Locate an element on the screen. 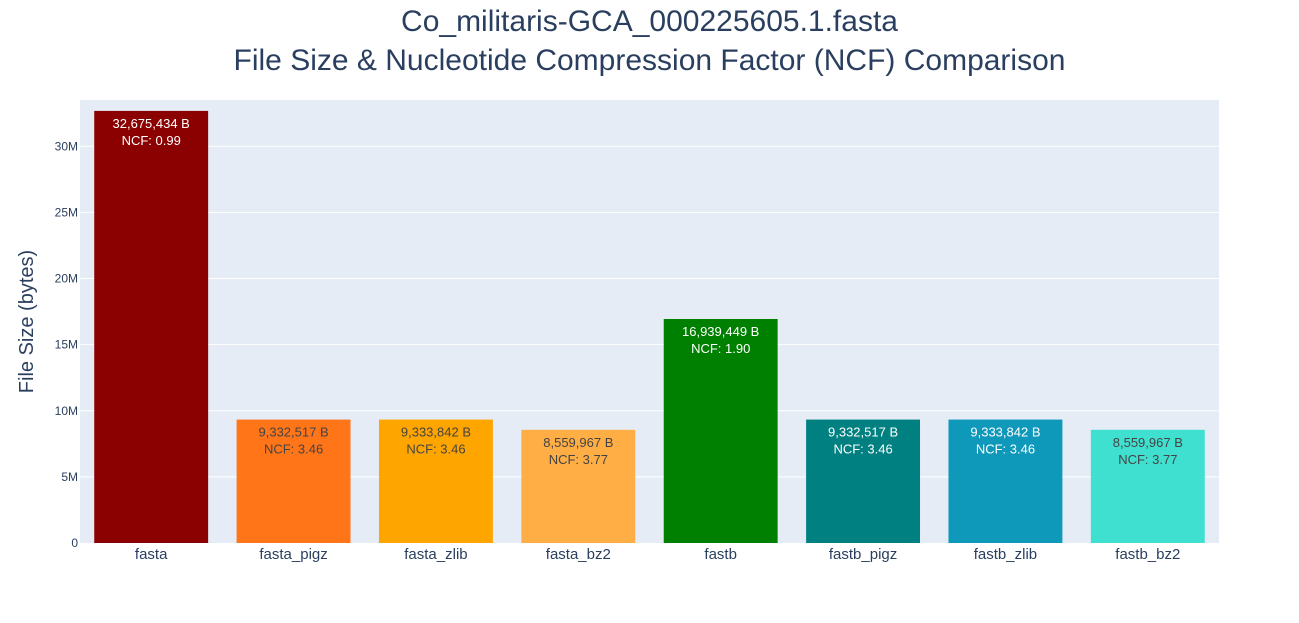 The width and height of the screenshot is (1299, 623). y-tick-label: 25M is located at coordinates (66, 212).